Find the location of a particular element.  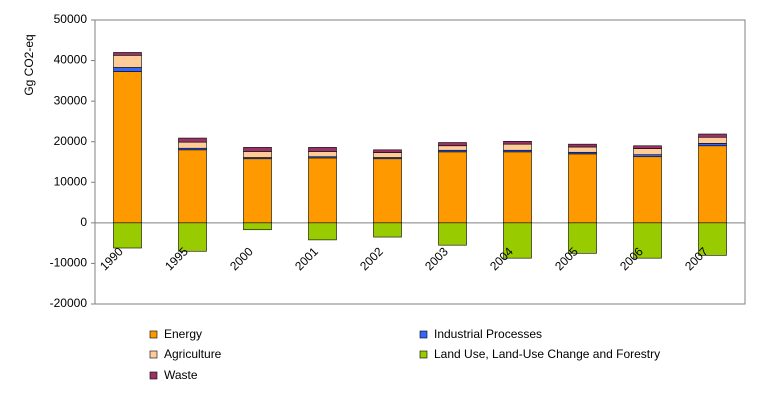

x-tick-label: 2003 is located at coordinates (436, 258).